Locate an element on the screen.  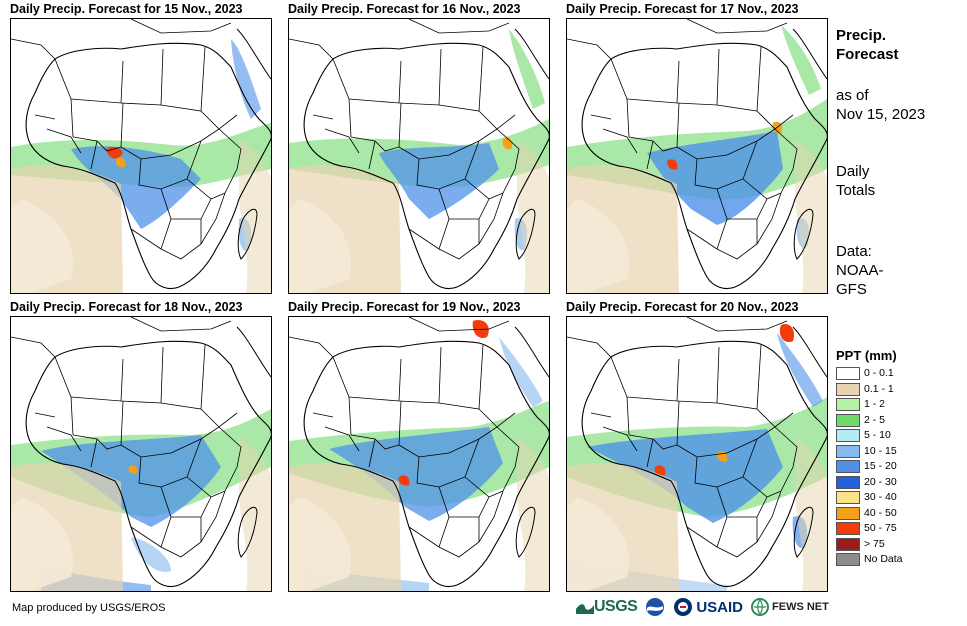
usaid-logo: USAID is located at coordinates (708, 607).